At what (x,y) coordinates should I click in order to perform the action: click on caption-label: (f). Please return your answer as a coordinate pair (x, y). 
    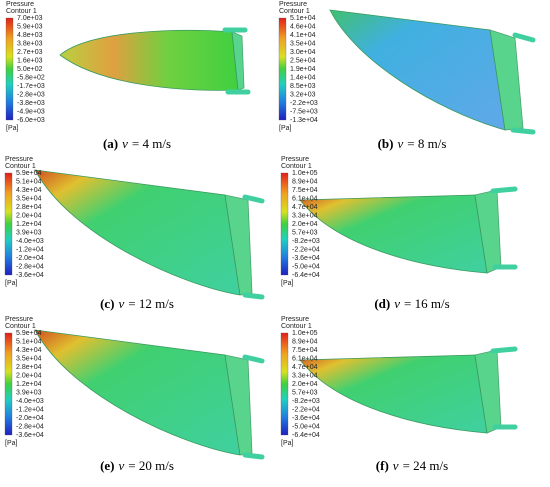
    Looking at the image, I should click on (382, 465).